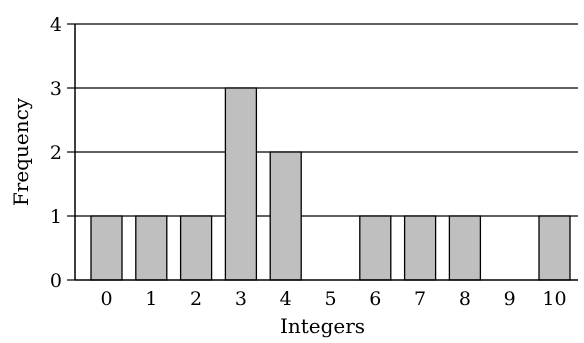 This screenshot has width=584, height=343. I want to click on x-axis-label: Integers, so click(322, 326).